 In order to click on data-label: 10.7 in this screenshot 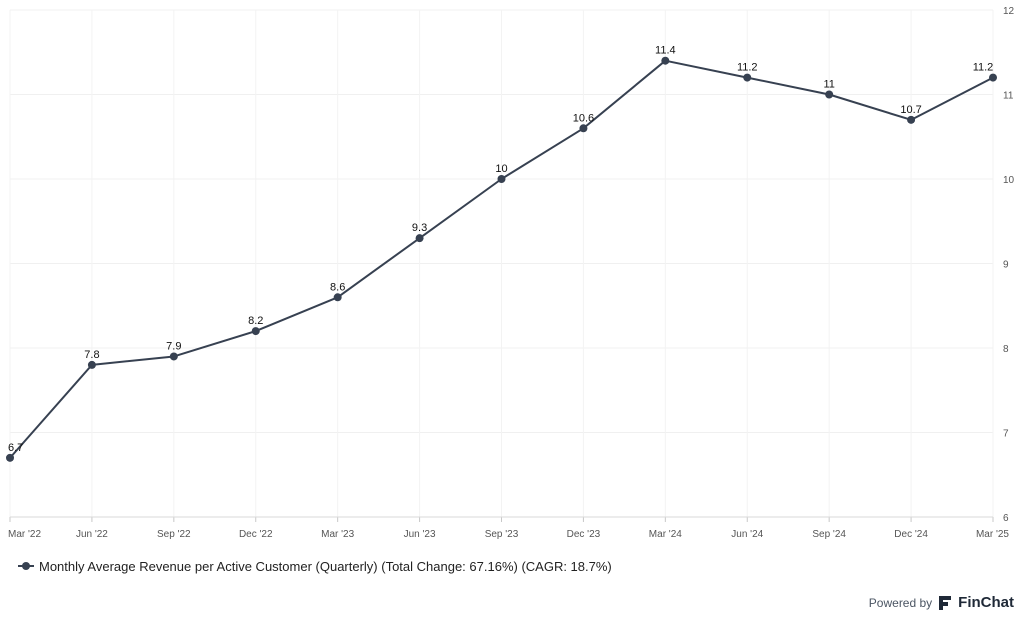, I will do `click(910, 110)`.